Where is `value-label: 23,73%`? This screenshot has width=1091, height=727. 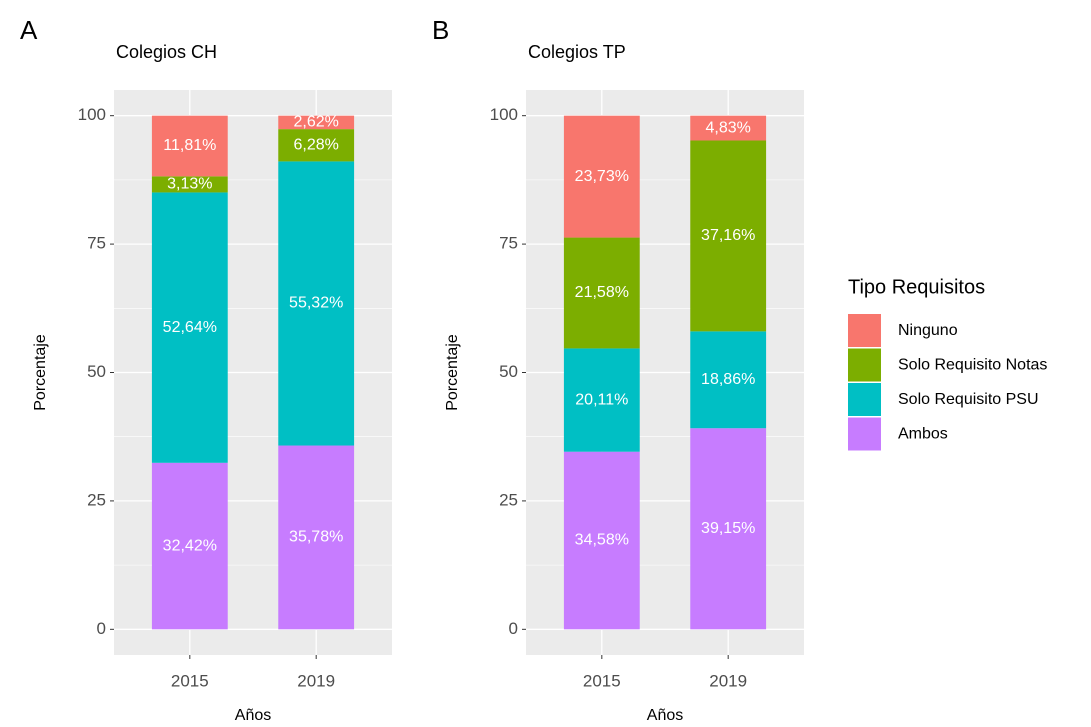
value-label: 23,73% is located at coordinates (602, 176).